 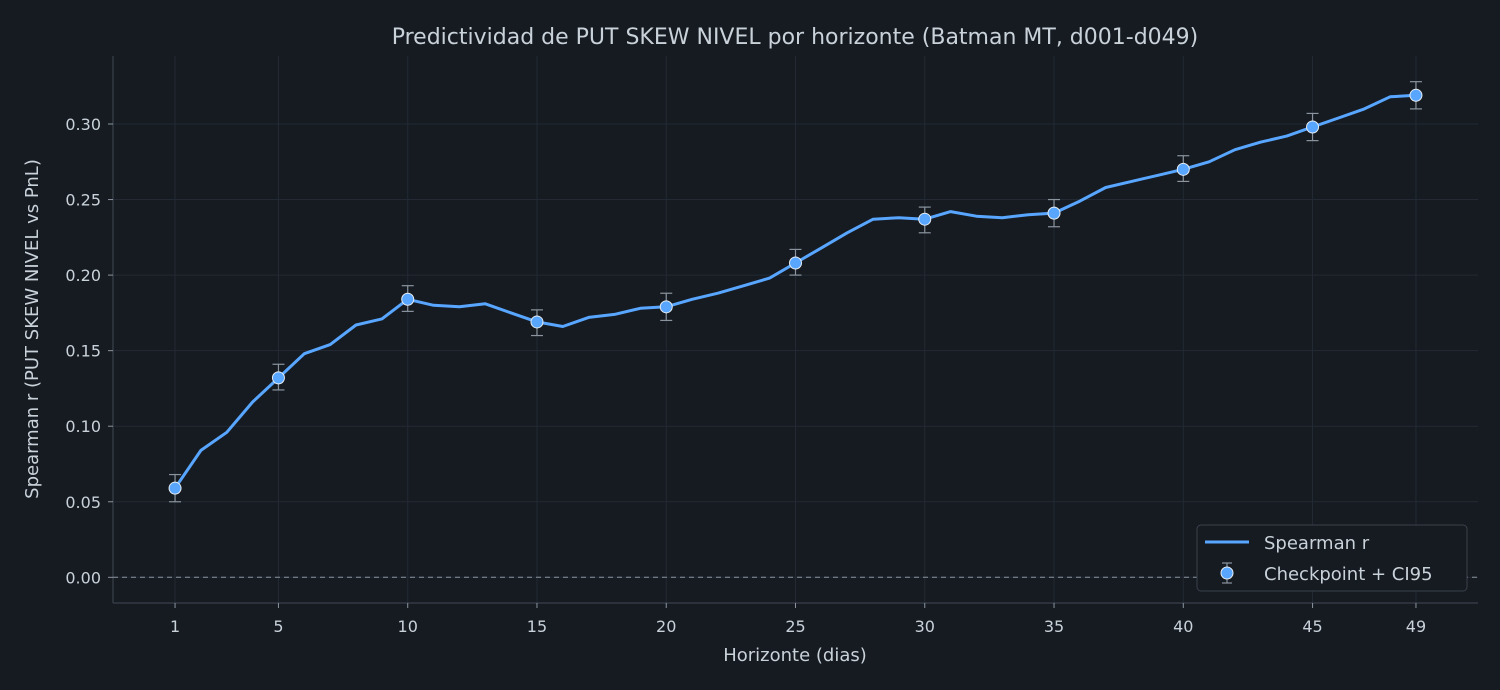 I want to click on x-tick-label-9: 45, so click(x=1312, y=626).